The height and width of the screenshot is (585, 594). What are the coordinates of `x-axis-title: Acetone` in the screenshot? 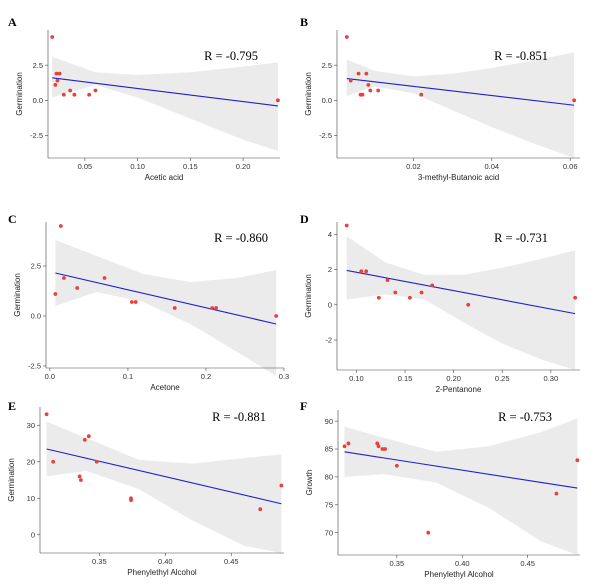 It's located at (165, 387).